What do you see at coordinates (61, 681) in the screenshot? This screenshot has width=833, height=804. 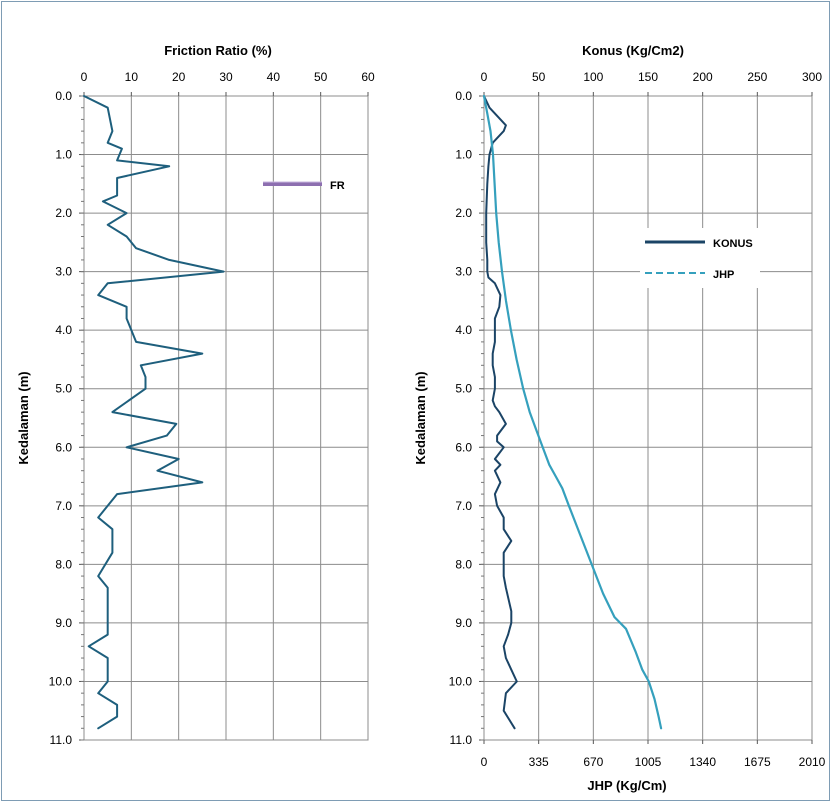 I see `fr-y-tick-label: 10.0` at bounding box center [61, 681].